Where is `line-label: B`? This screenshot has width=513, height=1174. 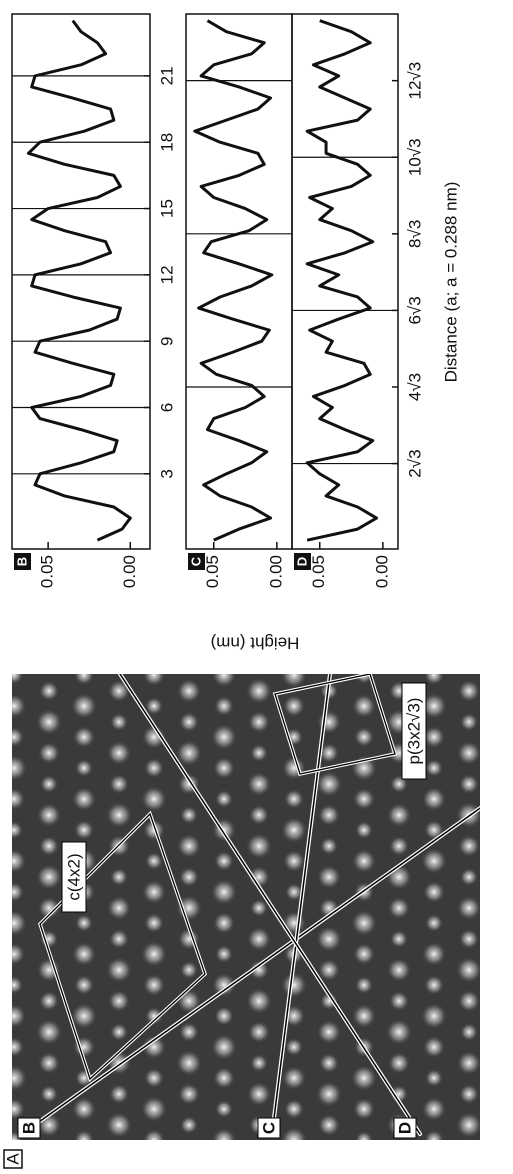 line-label: B is located at coordinates (28, 1128).